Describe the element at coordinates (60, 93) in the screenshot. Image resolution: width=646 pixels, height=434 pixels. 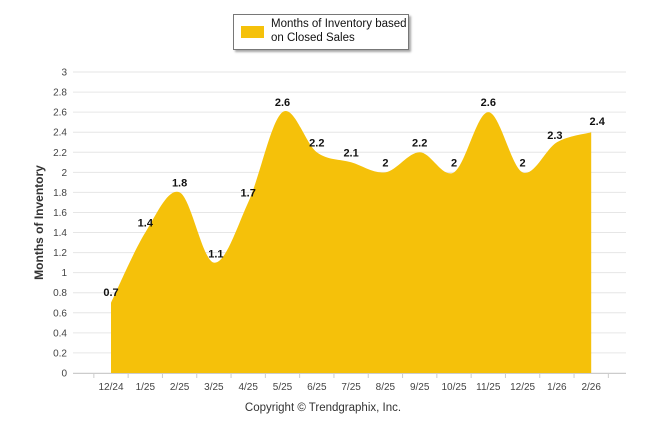
I see `y-tick-label: 2.8` at that location.